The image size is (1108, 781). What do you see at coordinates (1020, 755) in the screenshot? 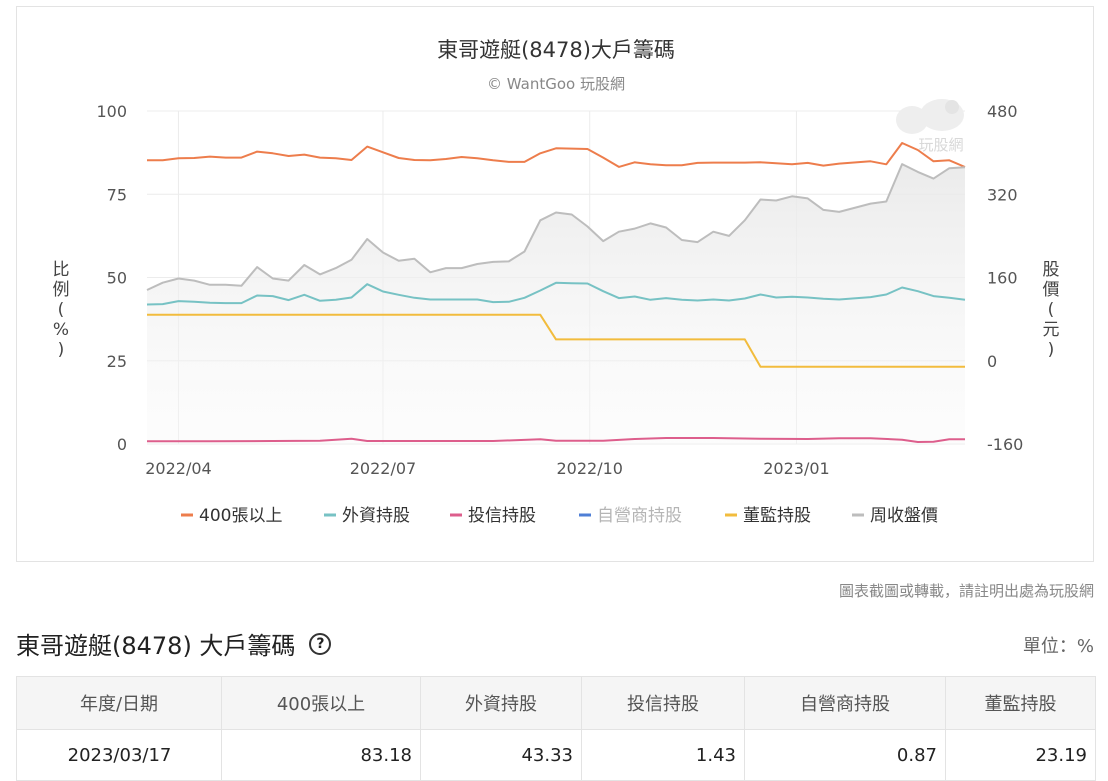
I see `cell-director: 23.19` at bounding box center [1020, 755].